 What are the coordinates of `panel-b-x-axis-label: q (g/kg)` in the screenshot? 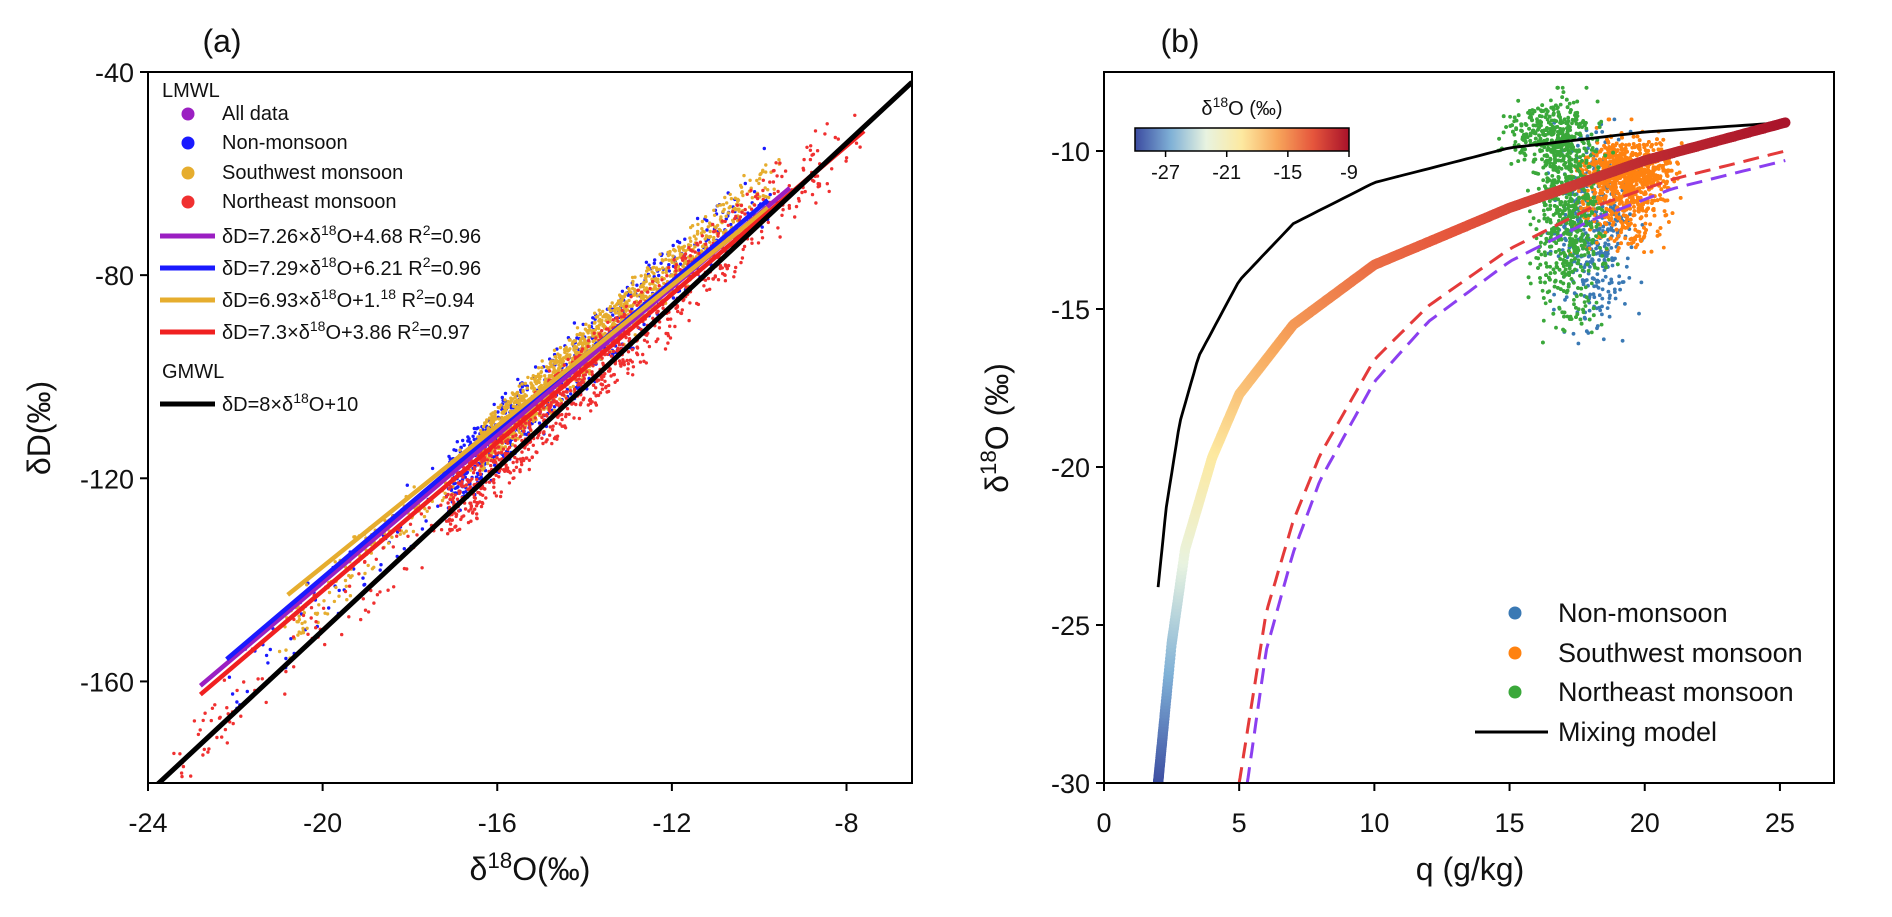 It's located at (1470, 869).